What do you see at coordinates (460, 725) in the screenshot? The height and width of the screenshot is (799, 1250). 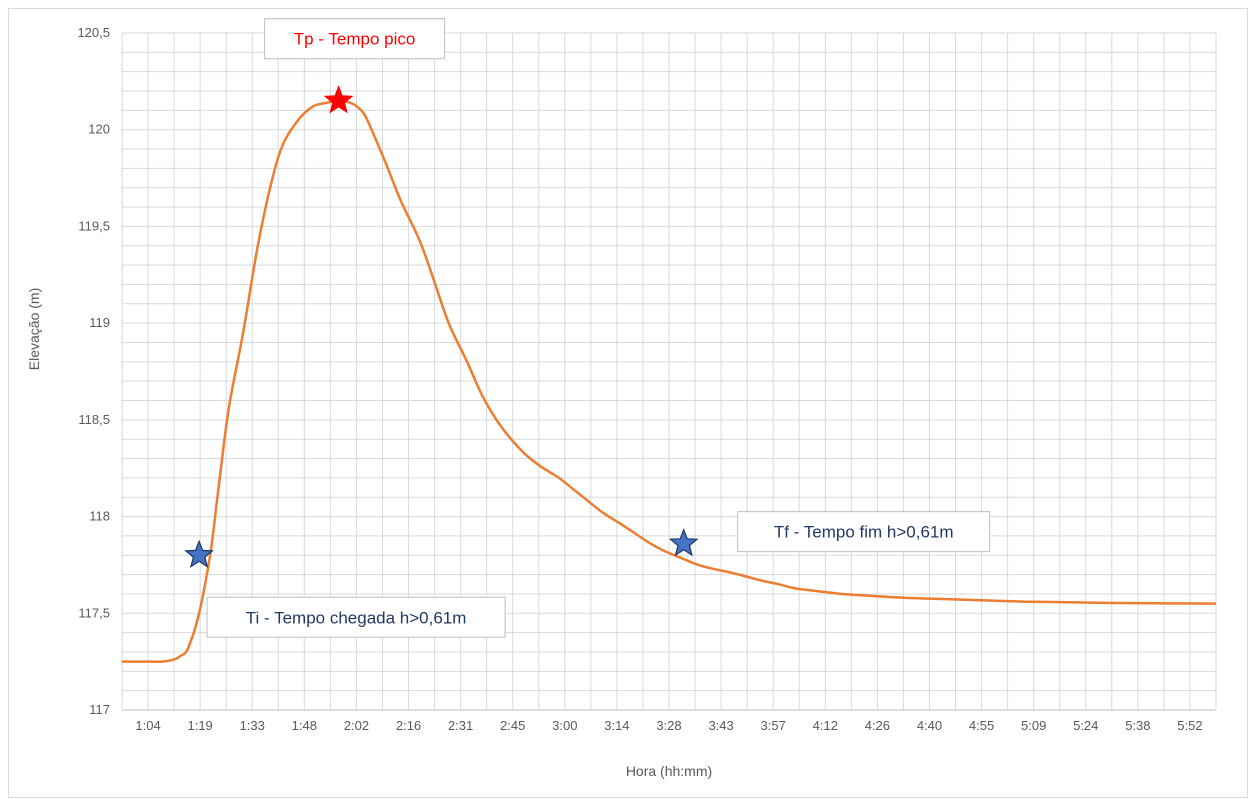 I see `x-tick-label: 2:31` at bounding box center [460, 725].